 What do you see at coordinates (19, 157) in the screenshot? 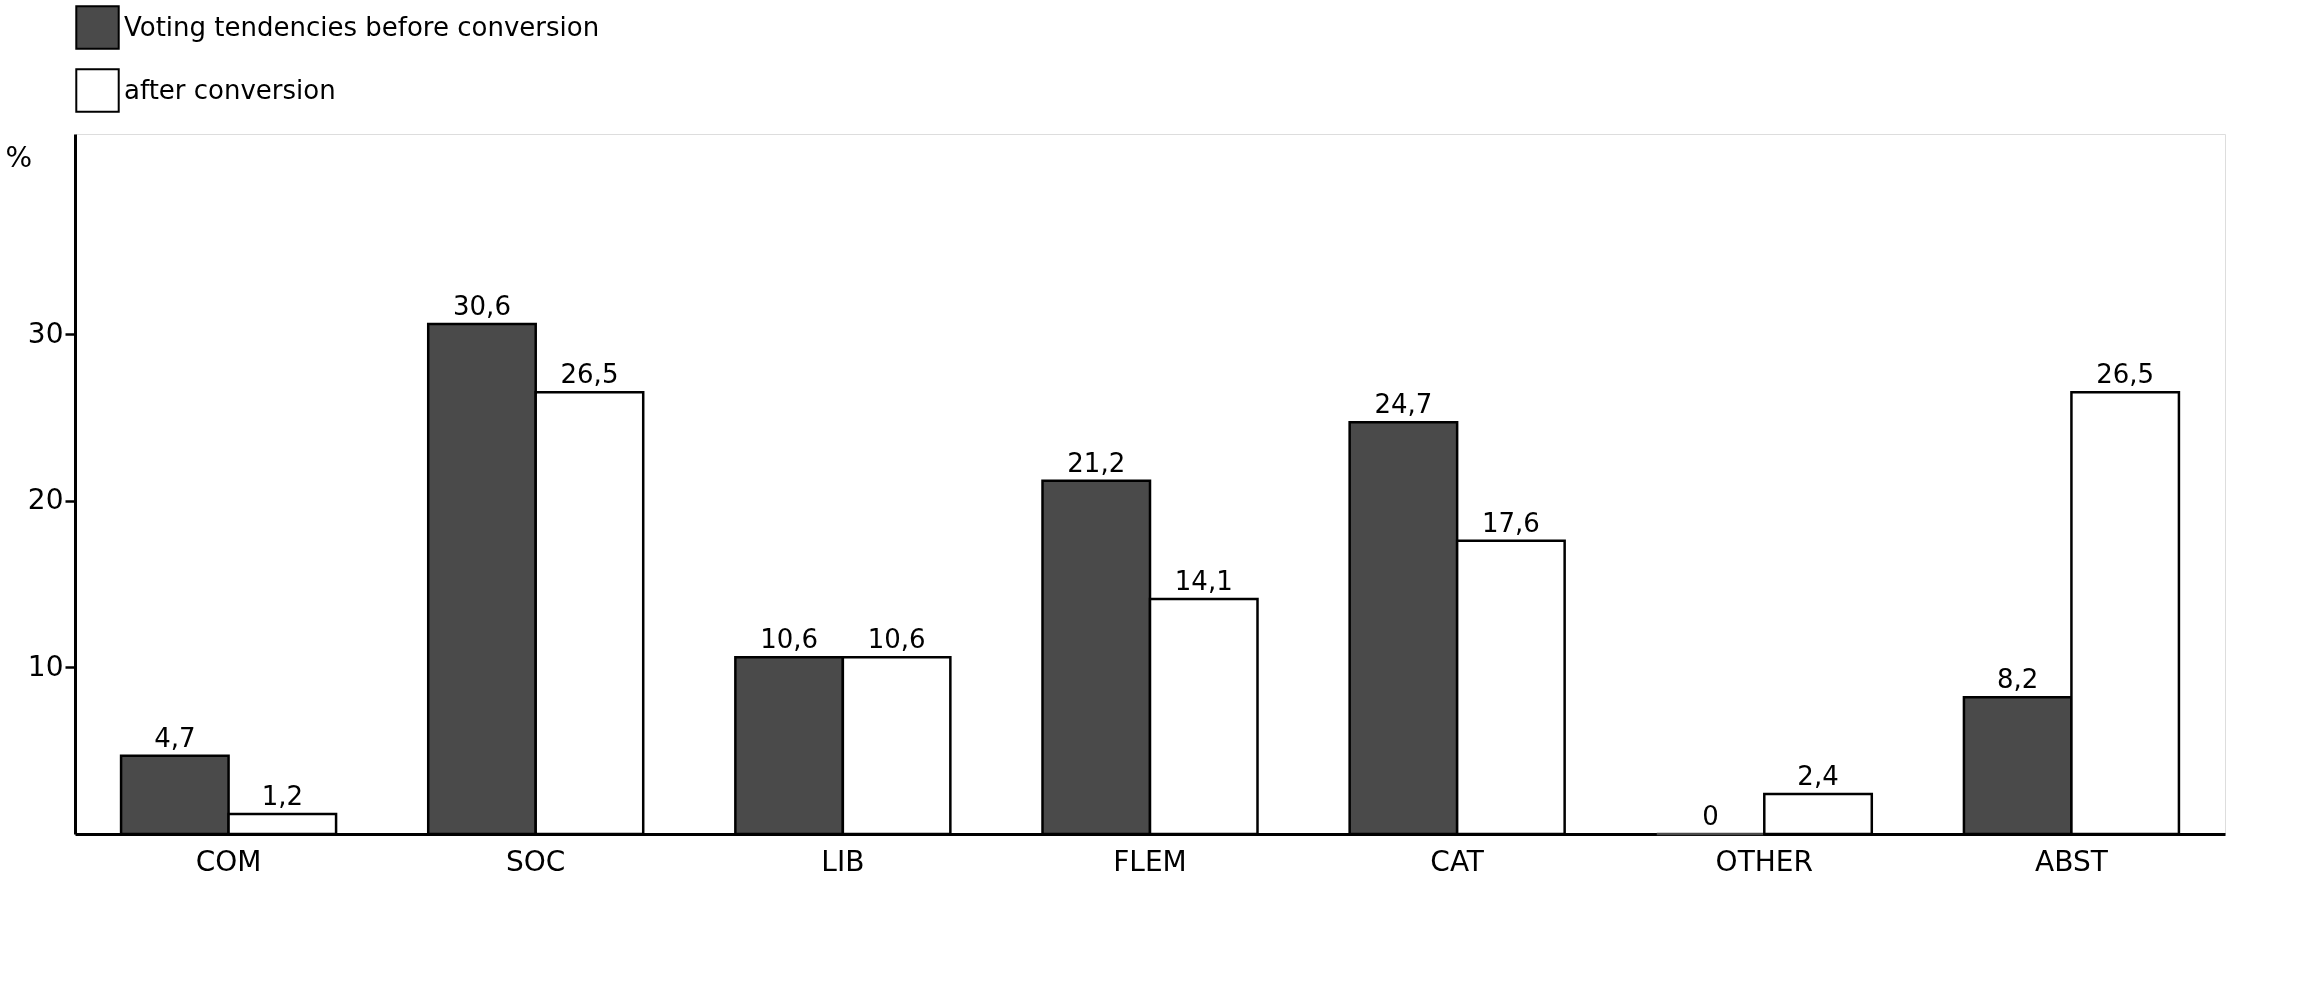
I see `y-axis-title: %` at bounding box center [19, 157].